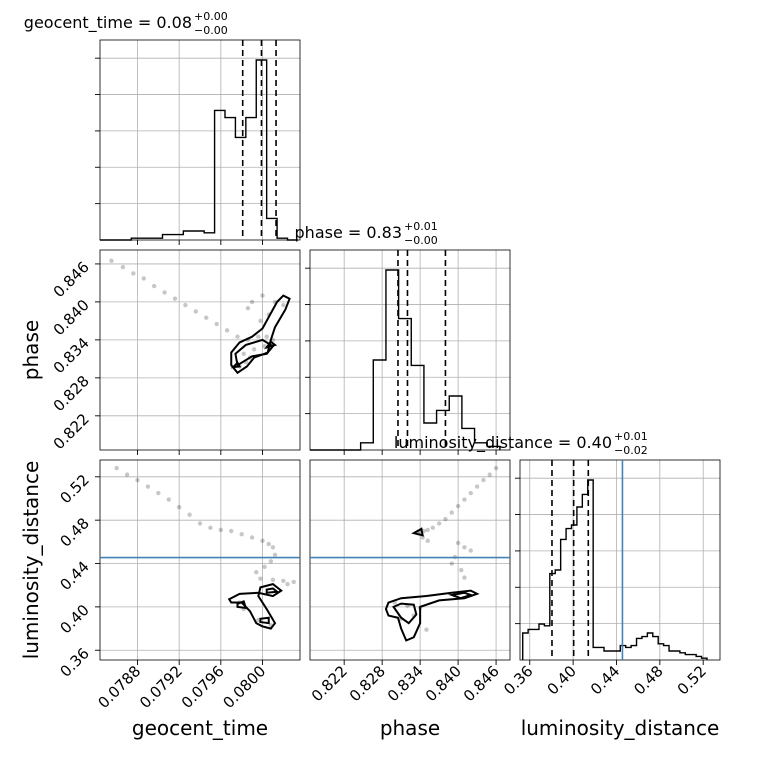  I want to click on title-minus-luminosity_distance: −0.02, so click(631, 450).